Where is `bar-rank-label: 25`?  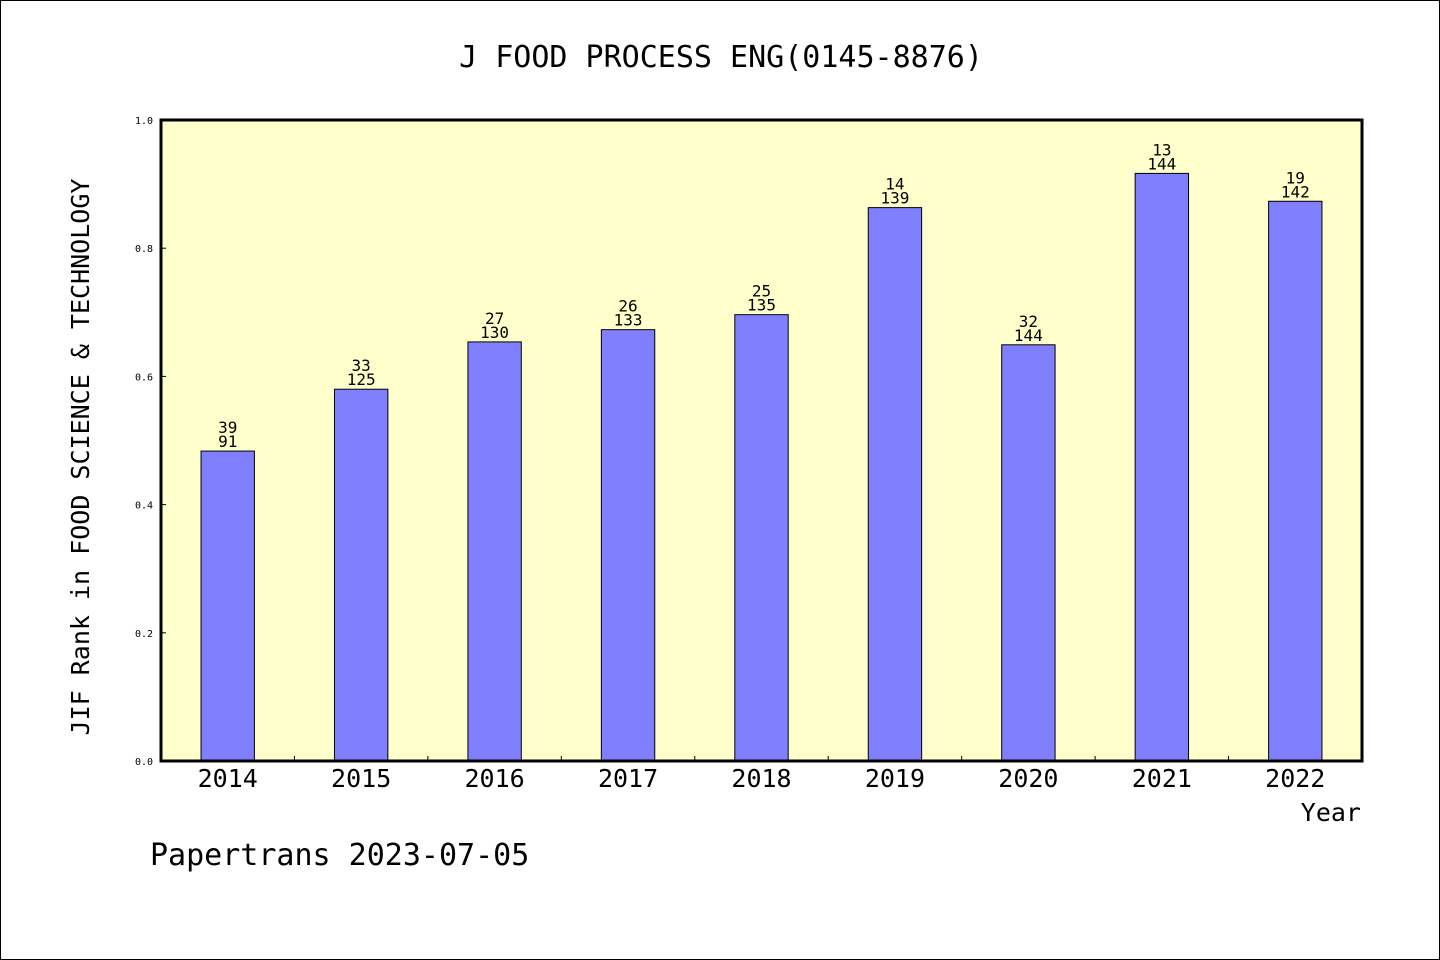 bar-rank-label: 25 is located at coordinates (761, 291).